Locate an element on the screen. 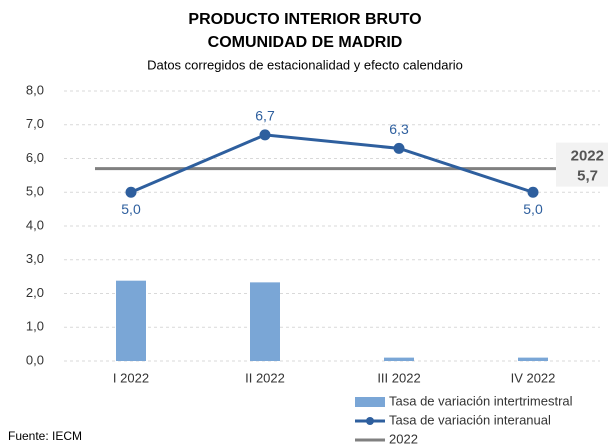 This screenshot has width=609, height=448. y-tick-label: 5,0 is located at coordinates (35, 191).